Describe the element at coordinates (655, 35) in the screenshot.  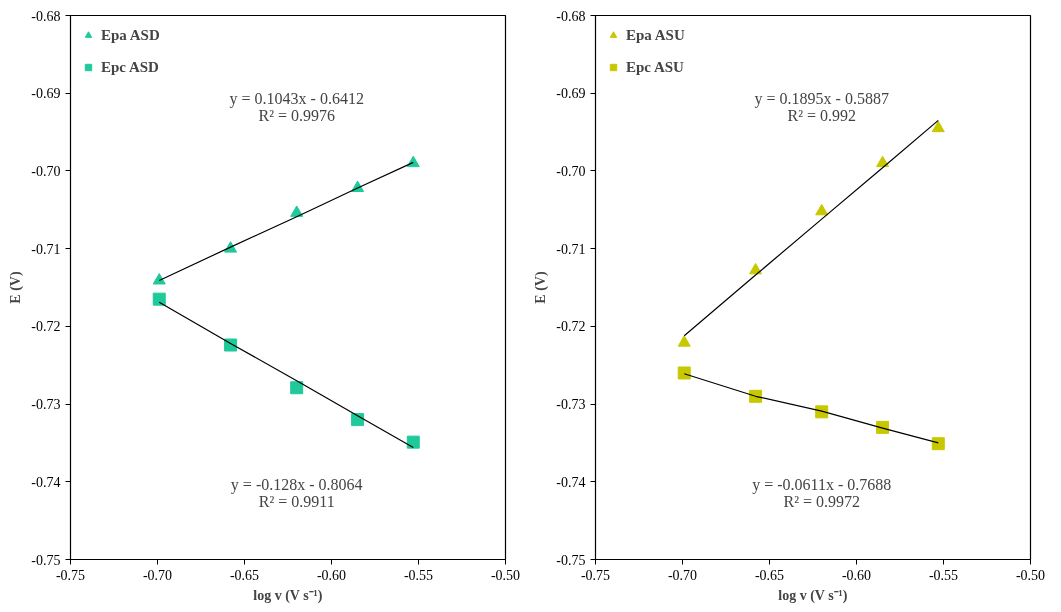
I see `legend-label: Epa ASU` at that location.